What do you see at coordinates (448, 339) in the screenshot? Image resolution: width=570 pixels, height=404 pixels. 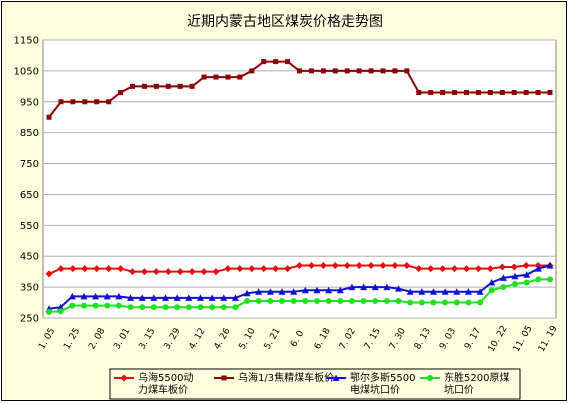 I see `x-tick-label: 9. 03` at bounding box center [448, 339].